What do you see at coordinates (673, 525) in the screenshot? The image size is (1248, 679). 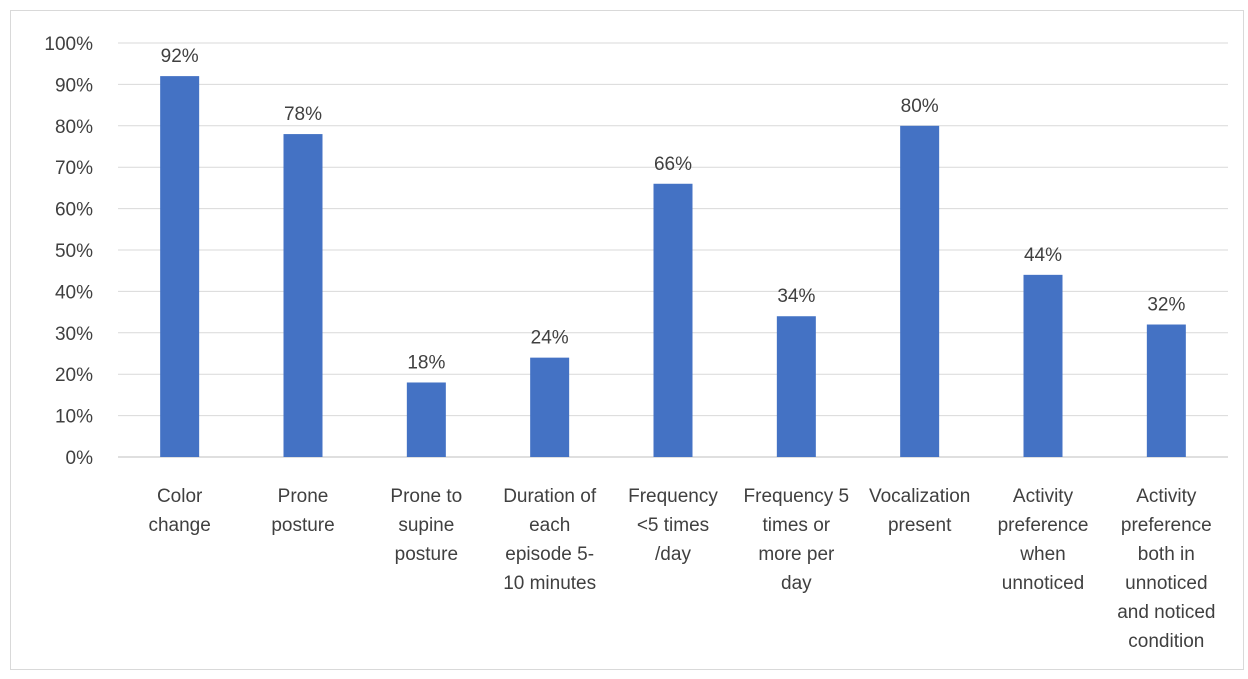 I see `x-tick-label: Frequency <5 times/day` at bounding box center [673, 525].